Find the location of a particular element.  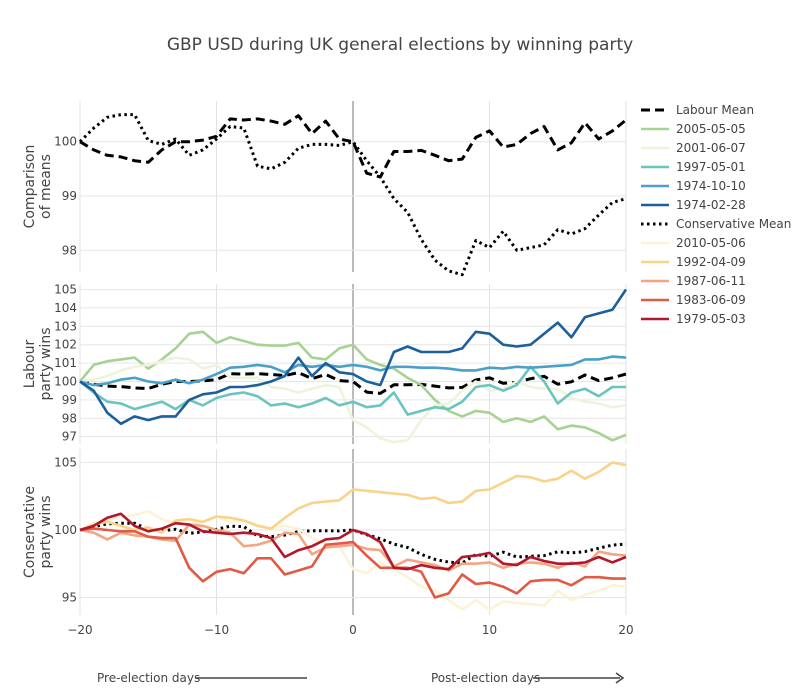

means-series-labour-mean is located at coordinates (353, 146).